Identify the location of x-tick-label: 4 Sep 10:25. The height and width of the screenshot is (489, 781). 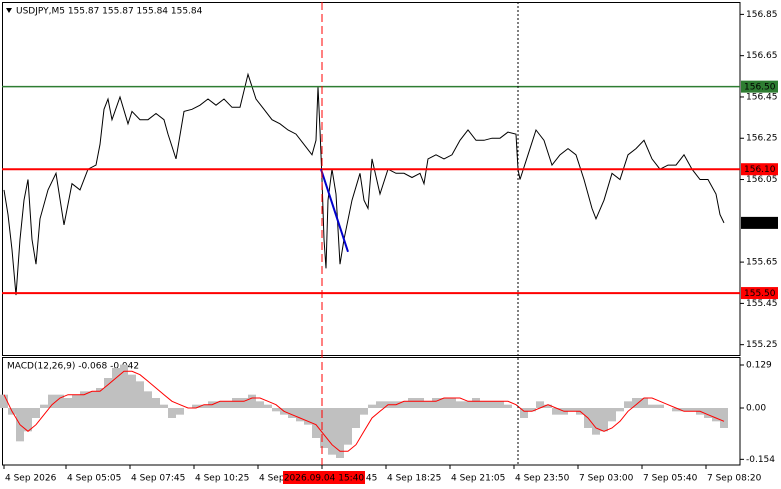
(222, 479).